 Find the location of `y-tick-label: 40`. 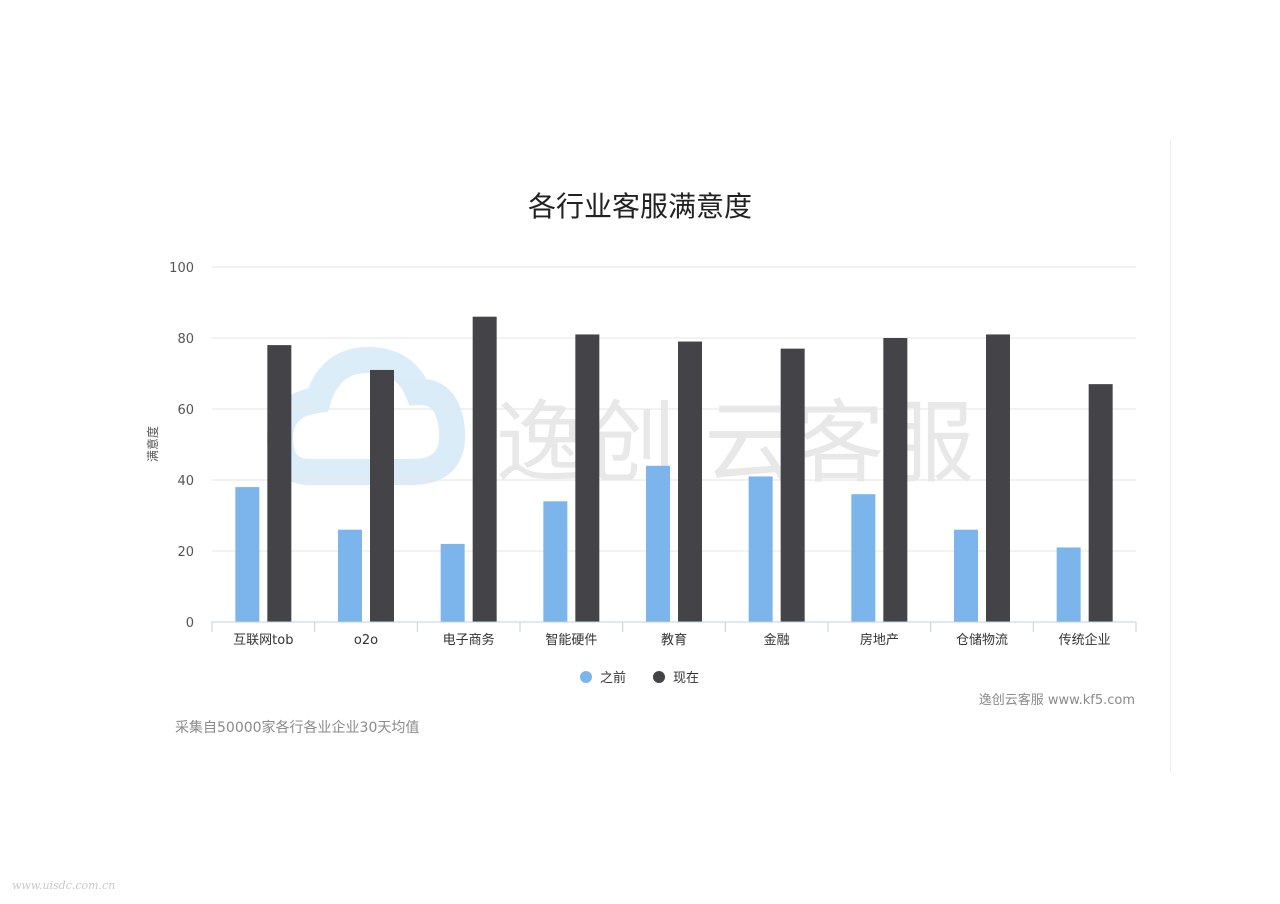

y-tick-label: 40 is located at coordinates (185, 481).